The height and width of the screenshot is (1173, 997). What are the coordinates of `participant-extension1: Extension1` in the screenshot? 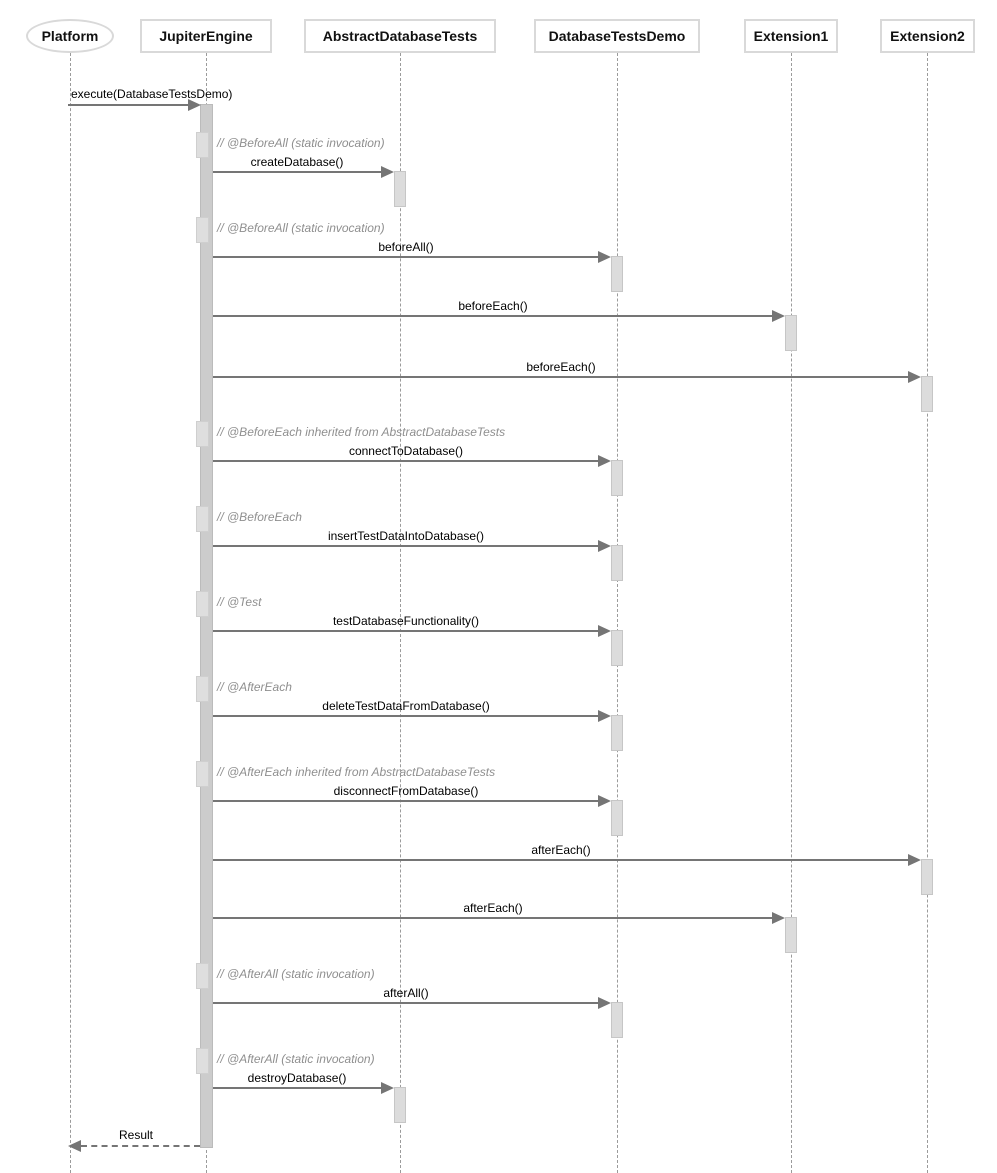 It's located at (791, 36).